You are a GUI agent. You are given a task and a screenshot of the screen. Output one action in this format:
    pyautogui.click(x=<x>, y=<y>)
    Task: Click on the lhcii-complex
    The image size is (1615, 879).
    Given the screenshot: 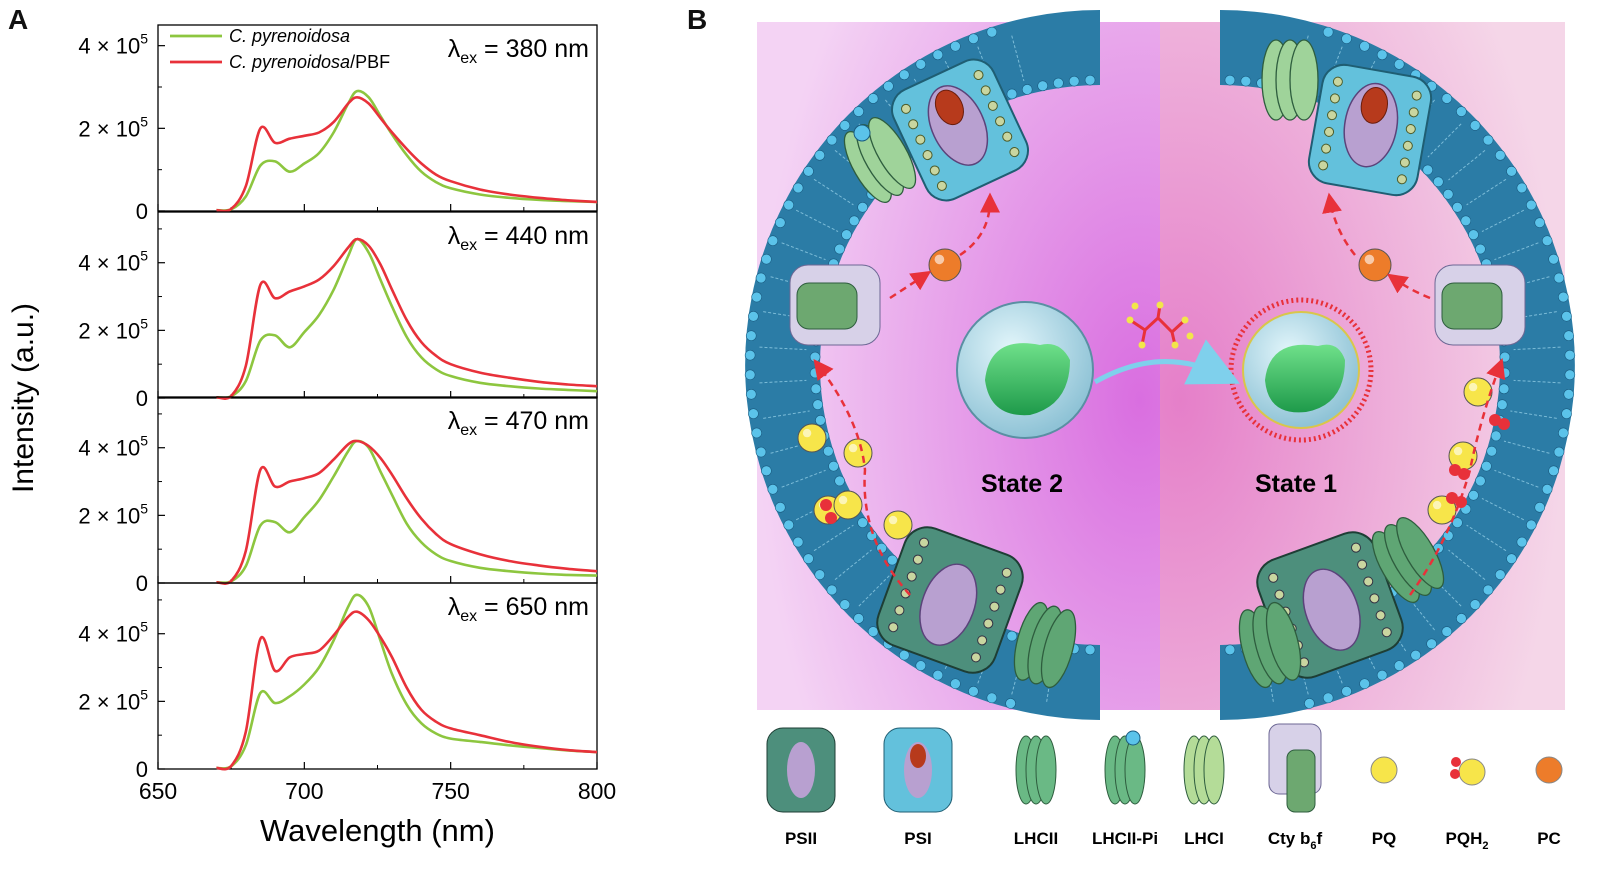 What is the action you would take?
    pyautogui.click(x=880, y=160)
    